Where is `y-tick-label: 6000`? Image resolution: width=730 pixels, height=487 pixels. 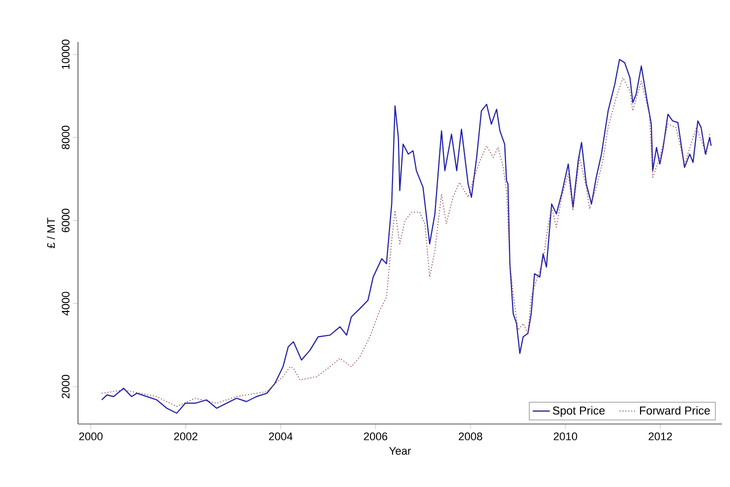
y-tick-label: 6000 is located at coordinates (66, 220).